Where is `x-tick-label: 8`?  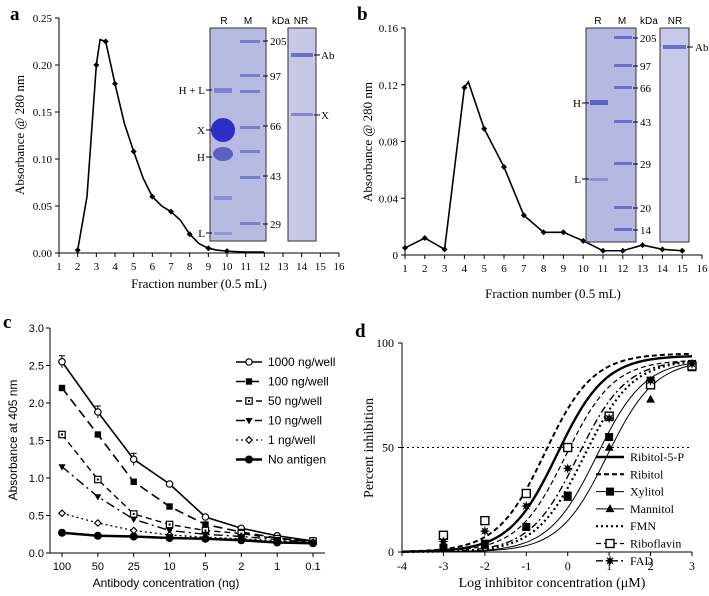
x-tick-label: 8 is located at coordinates (544, 269).